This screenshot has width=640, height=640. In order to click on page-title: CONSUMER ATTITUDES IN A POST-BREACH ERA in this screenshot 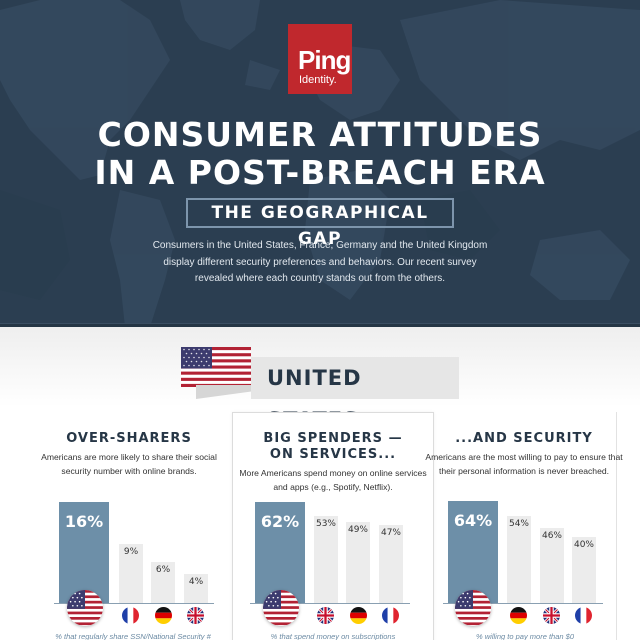, I will do `click(320, 154)`.